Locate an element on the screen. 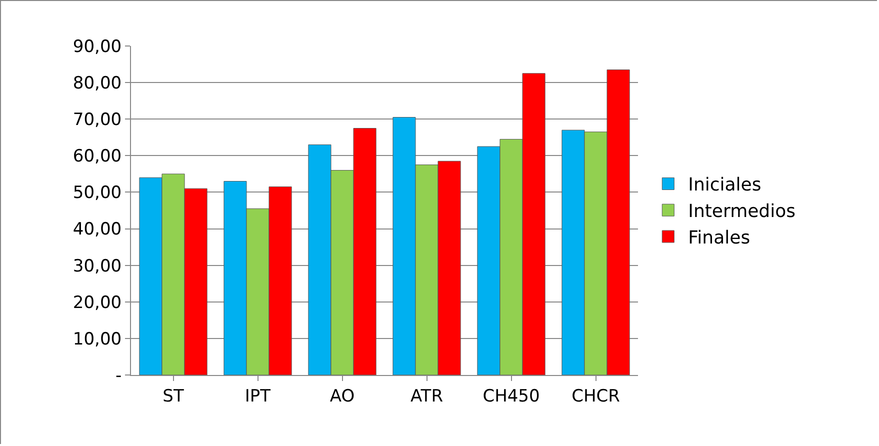 The image size is (879, 446). x-tick-label: IPT is located at coordinates (258, 396).